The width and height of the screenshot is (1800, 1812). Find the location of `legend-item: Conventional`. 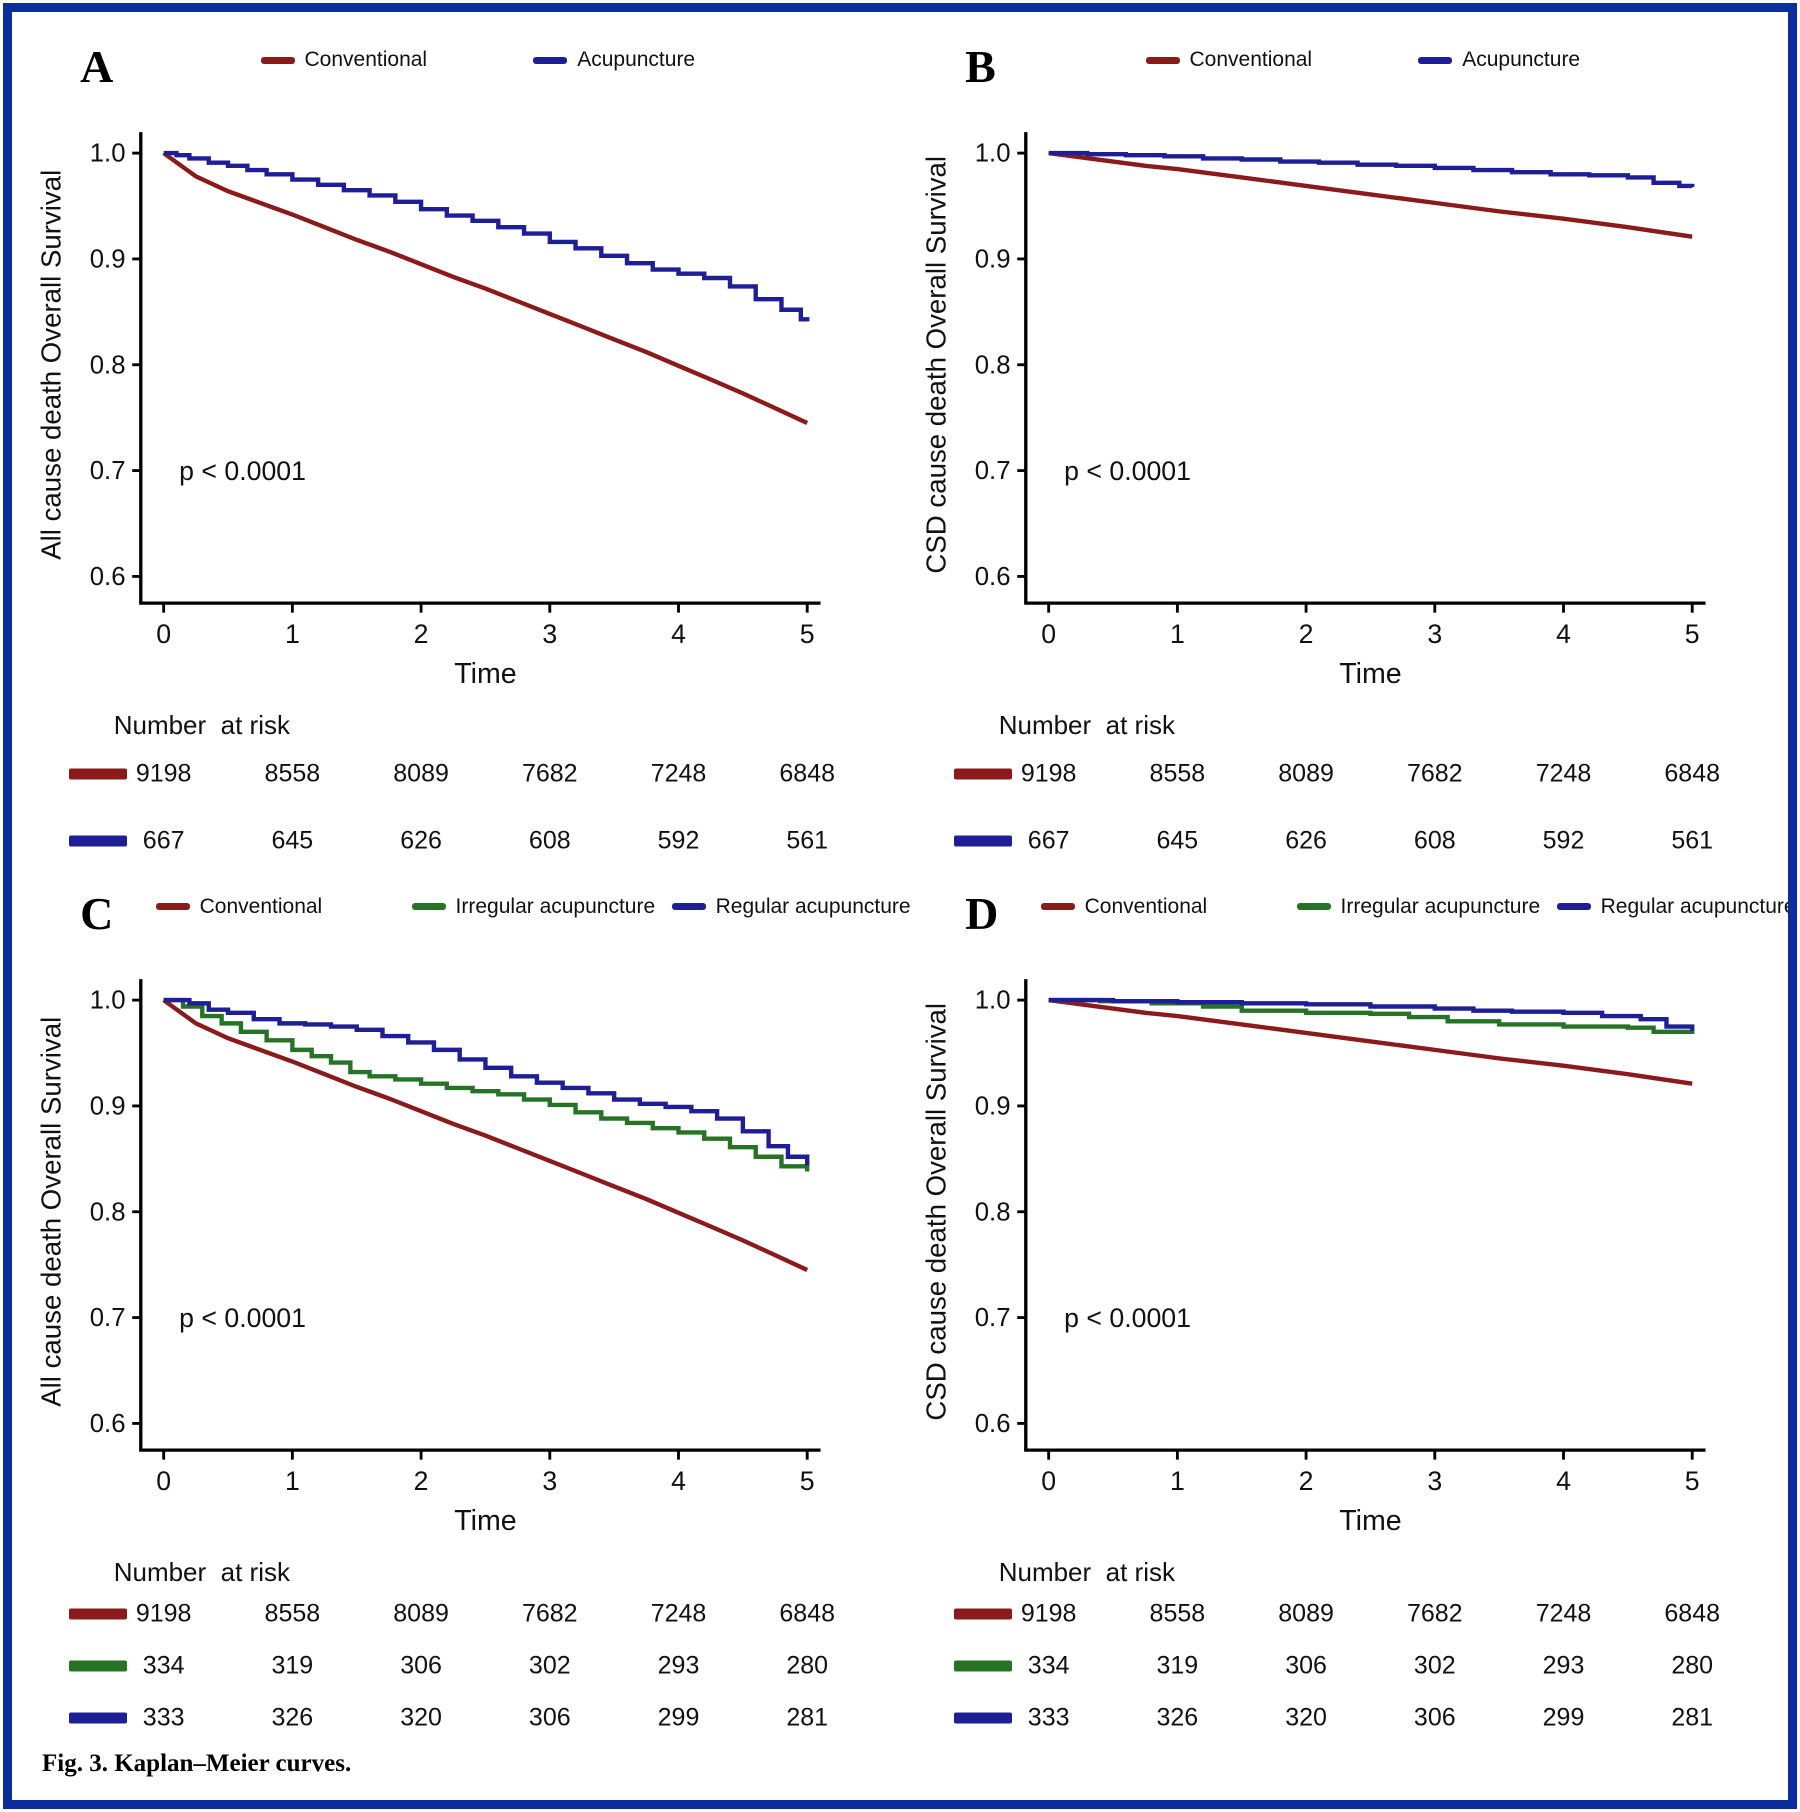

legend-item: Conventional is located at coordinates (1123, 907).